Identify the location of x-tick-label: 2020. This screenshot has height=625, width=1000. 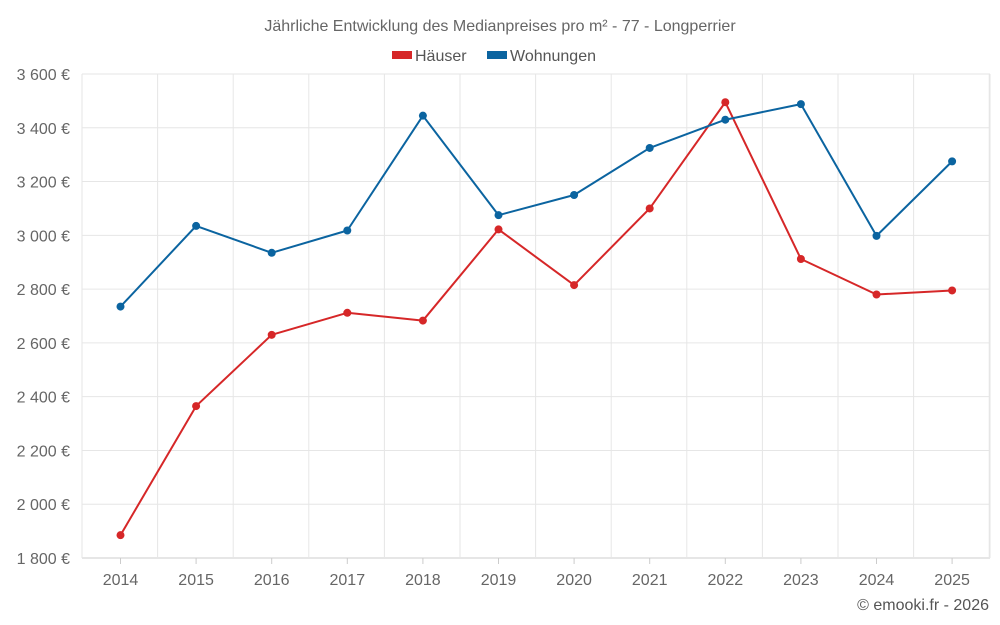
(574, 580).